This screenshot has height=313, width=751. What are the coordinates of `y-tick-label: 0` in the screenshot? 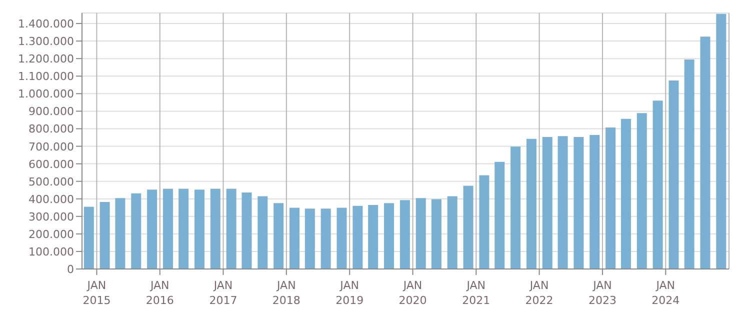 It's located at (70, 269).